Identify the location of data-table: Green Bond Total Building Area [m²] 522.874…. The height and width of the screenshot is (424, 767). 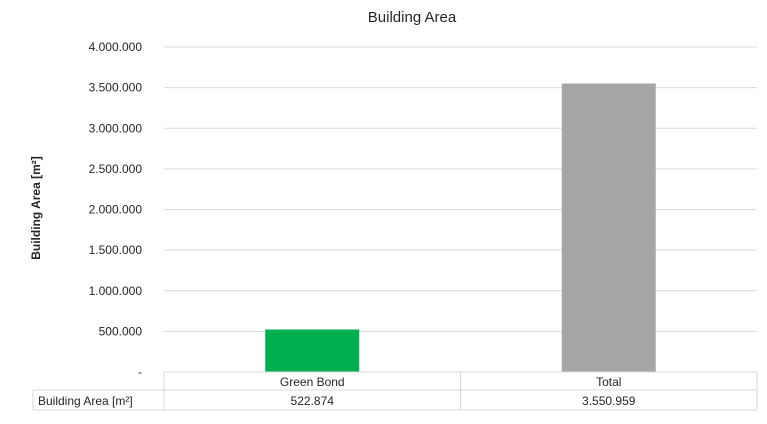
(395, 391).